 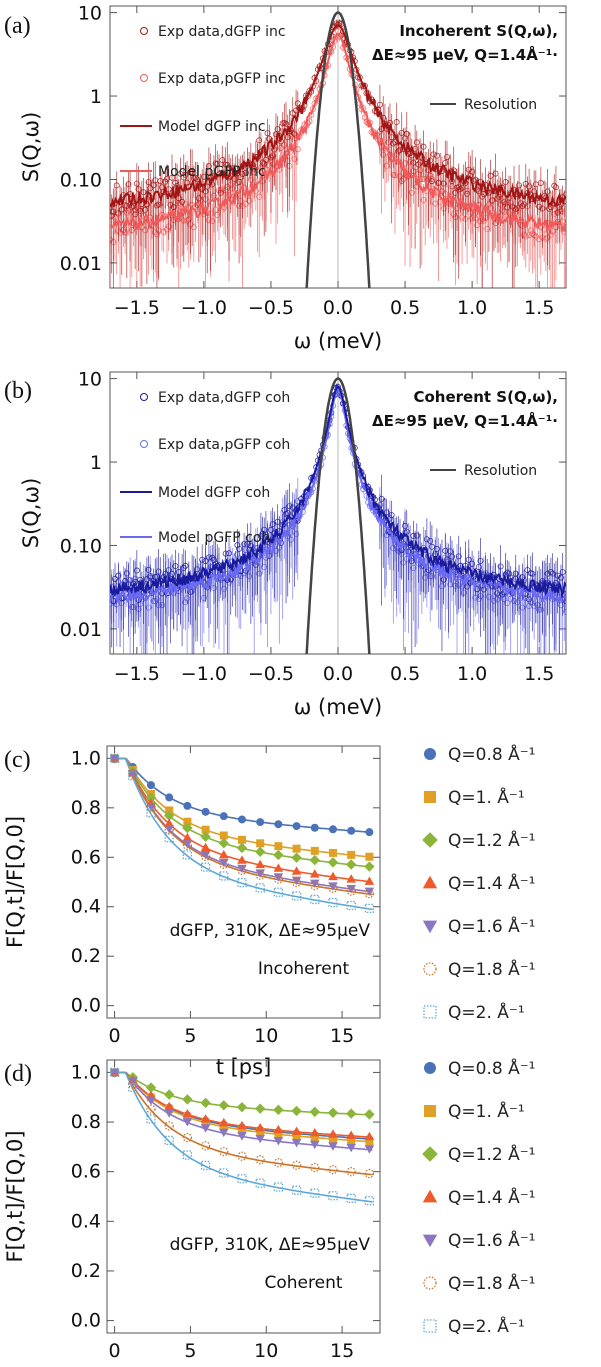 I want to click on panel-d-label: (d), so click(x=18, y=1074).